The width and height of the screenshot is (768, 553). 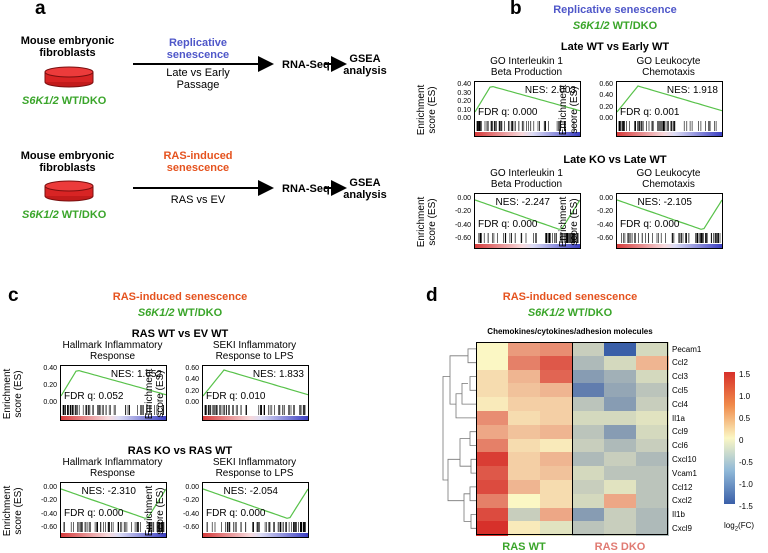 I want to click on panel-b-label: b, so click(x=516, y=9).